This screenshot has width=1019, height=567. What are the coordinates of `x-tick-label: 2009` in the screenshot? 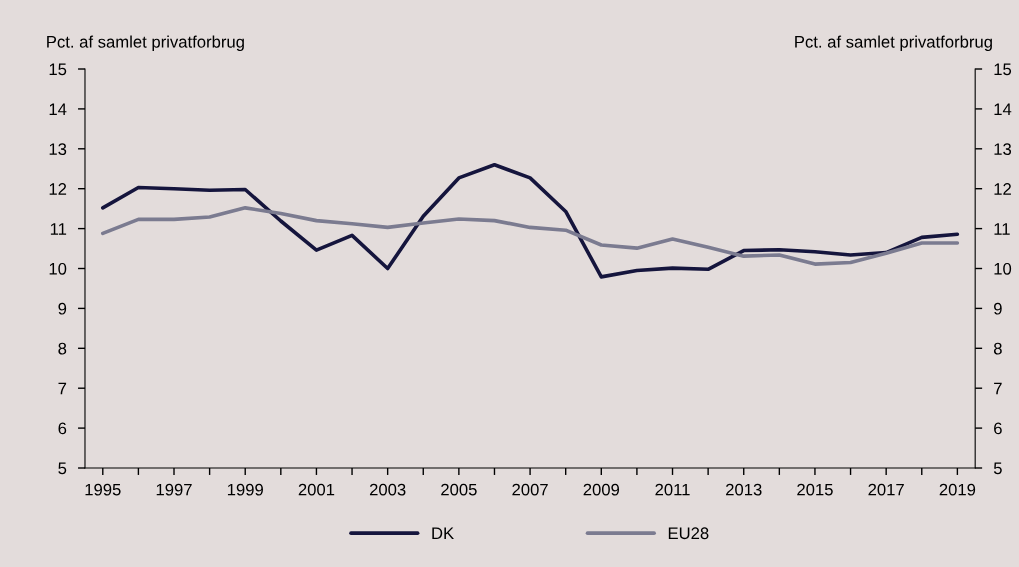 It's located at (601, 489).